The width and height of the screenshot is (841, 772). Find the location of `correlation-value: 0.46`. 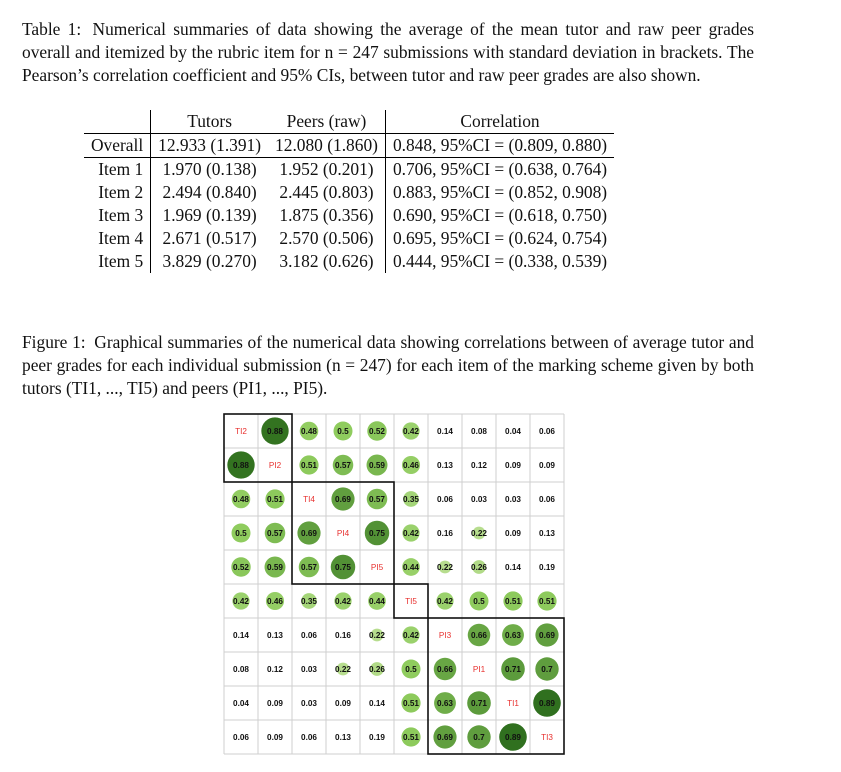

correlation-value: 0.46 is located at coordinates (275, 601).